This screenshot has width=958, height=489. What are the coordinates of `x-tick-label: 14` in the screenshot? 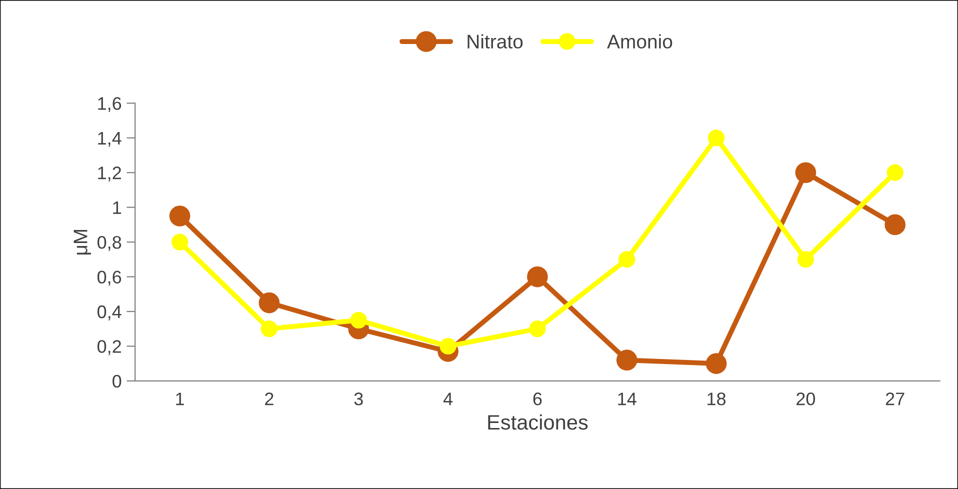 It's located at (627, 399).